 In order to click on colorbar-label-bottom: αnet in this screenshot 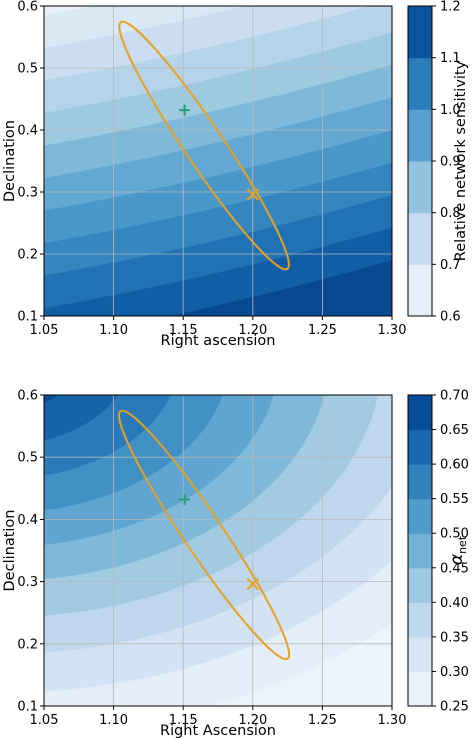, I will do `click(458, 550)`.